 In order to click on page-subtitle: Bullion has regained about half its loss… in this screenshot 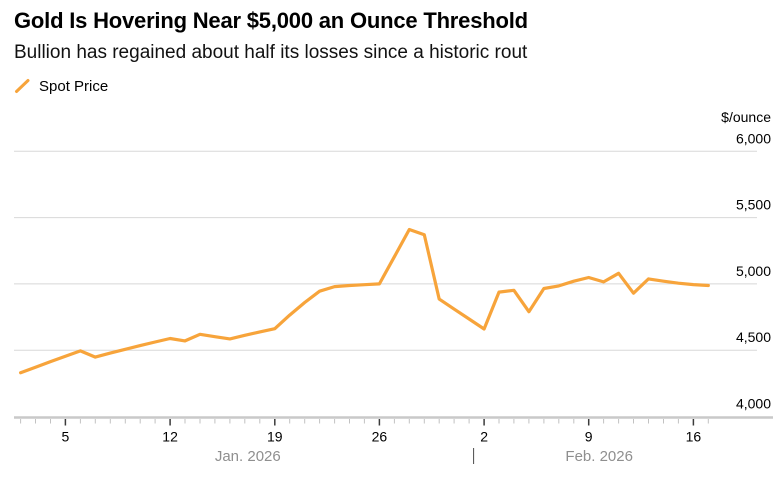, I will do `click(271, 52)`.